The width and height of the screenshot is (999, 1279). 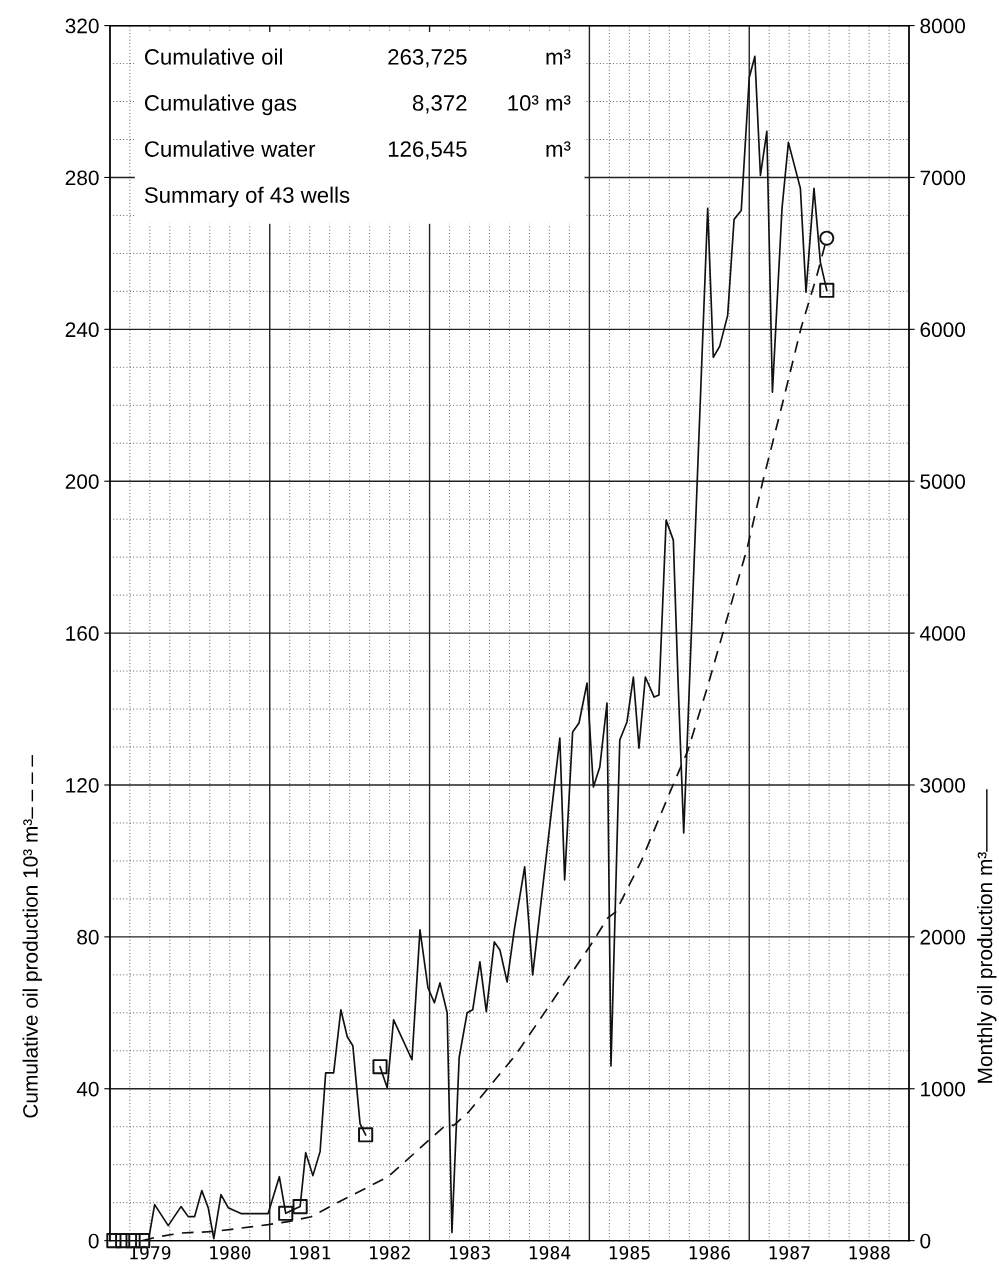 I want to click on y2-tick-label: 0, so click(x=925, y=1241).